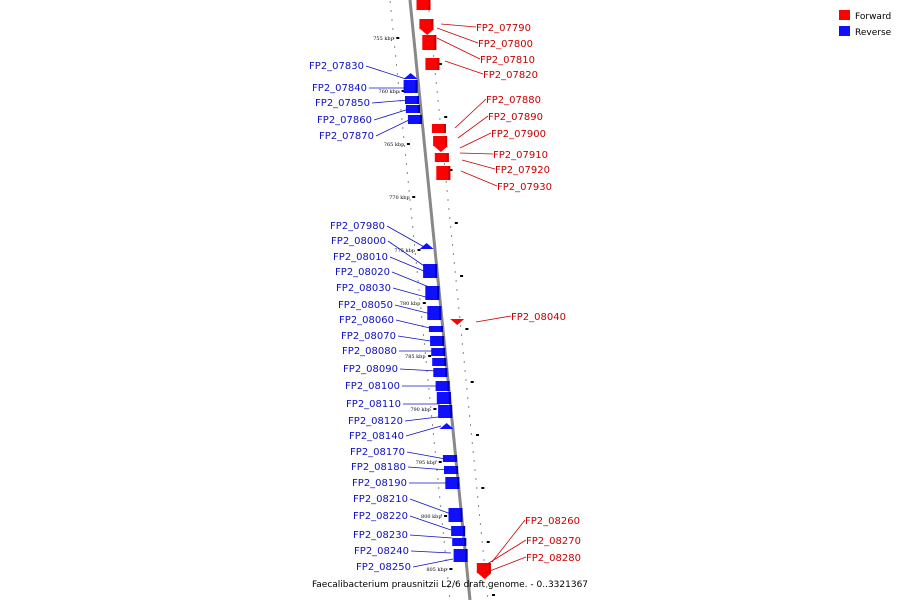 This screenshot has width=900, height=600. Describe the element at coordinates (346, 136) in the screenshot. I see `gene-label: FP2_07870` at that location.